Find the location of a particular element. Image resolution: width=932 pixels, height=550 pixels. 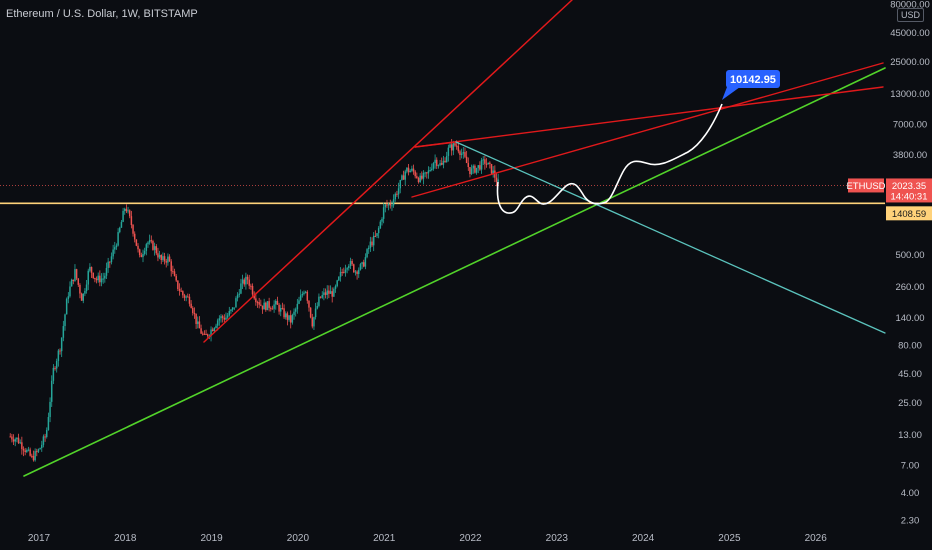

wedge-lower-line is located at coordinates (647, 130).